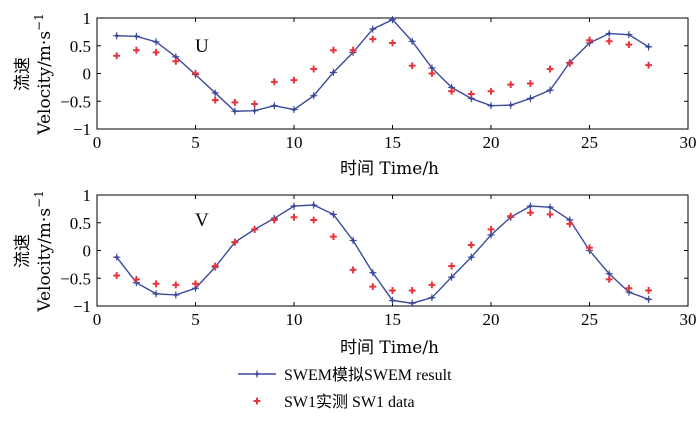 The height and width of the screenshot is (436, 700). I want to click on series-observed, so click(382, 71).